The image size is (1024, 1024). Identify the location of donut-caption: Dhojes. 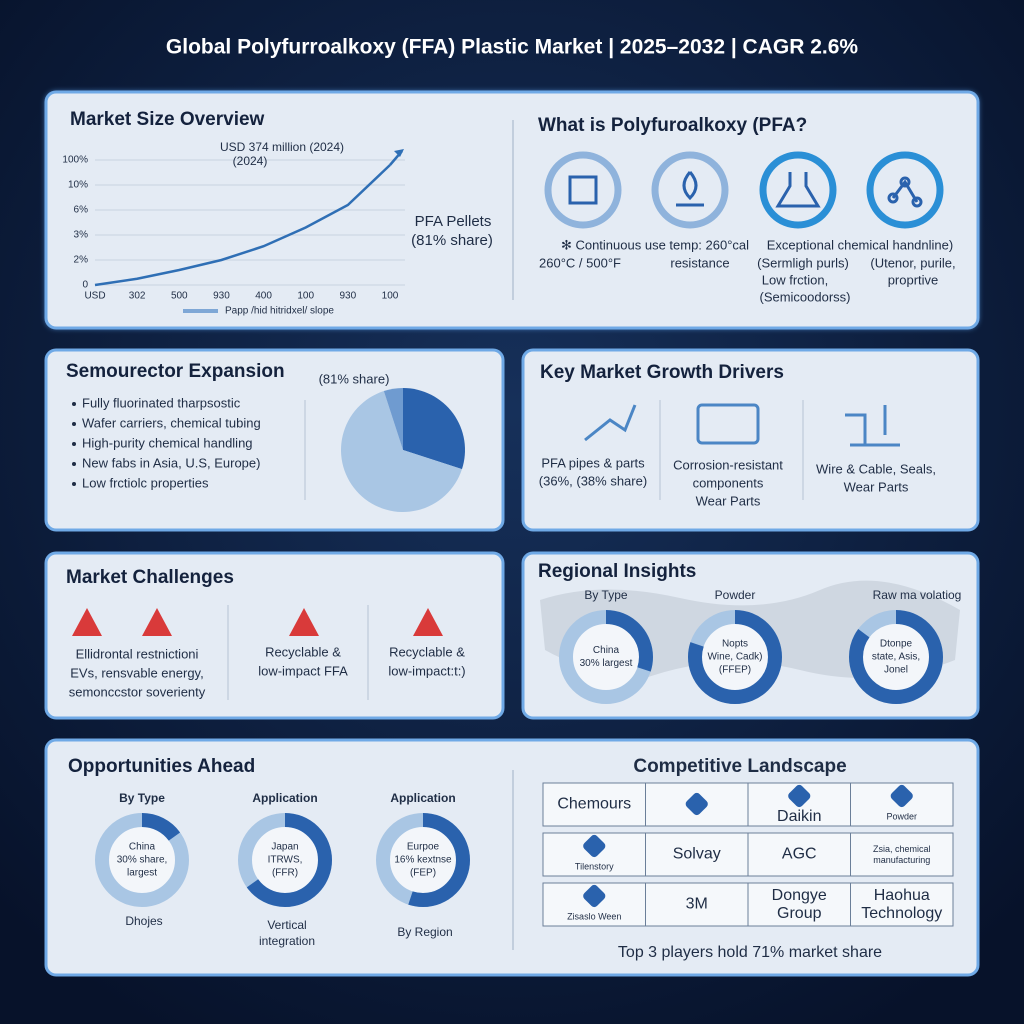
(143, 921).